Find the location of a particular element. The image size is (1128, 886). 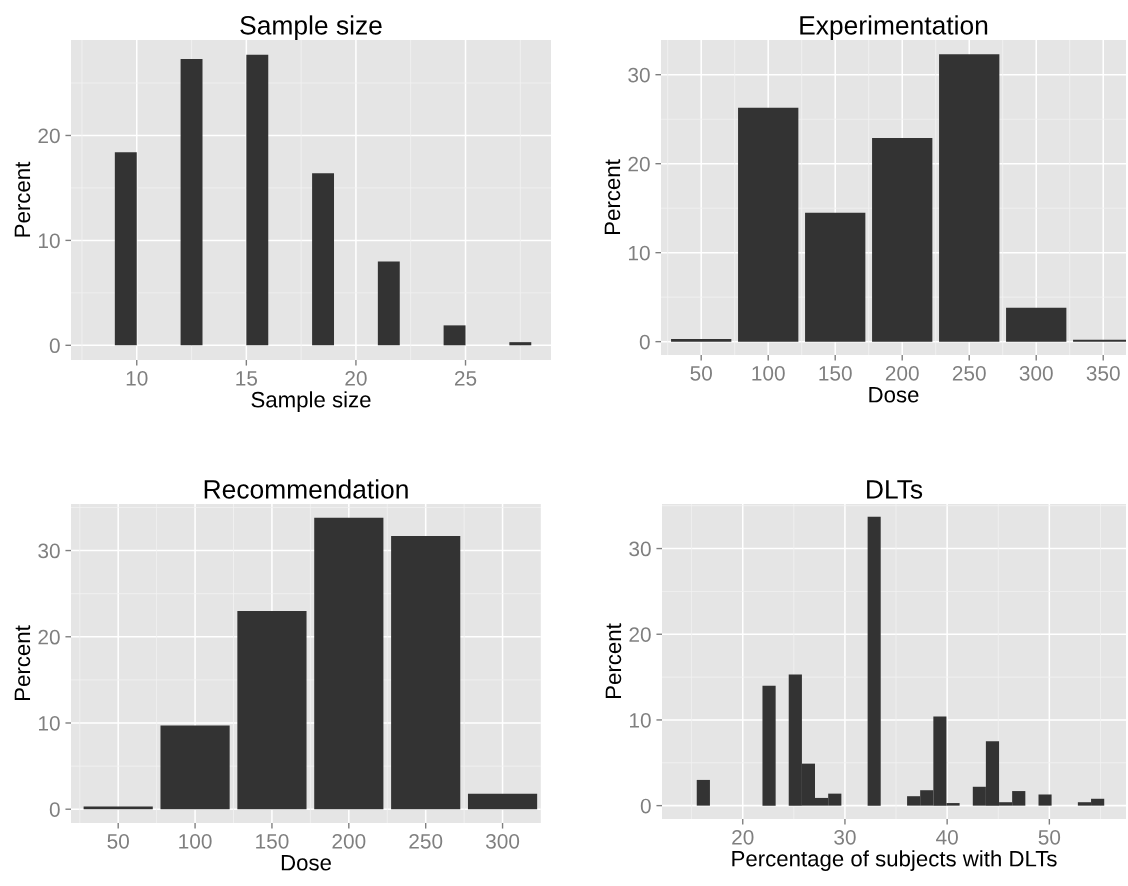

x-tick-label: 40 is located at coordinates (947, 837).